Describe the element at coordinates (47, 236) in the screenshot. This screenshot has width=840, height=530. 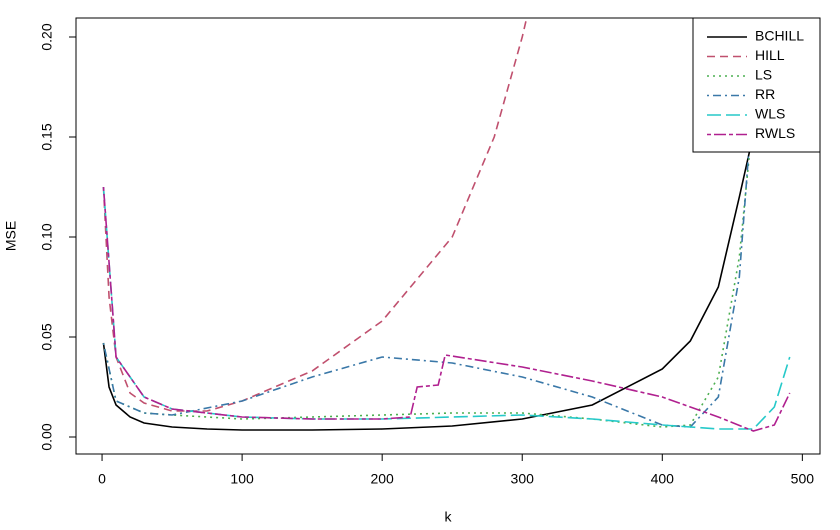
I see `y-tick-label: 0.10` at that location.